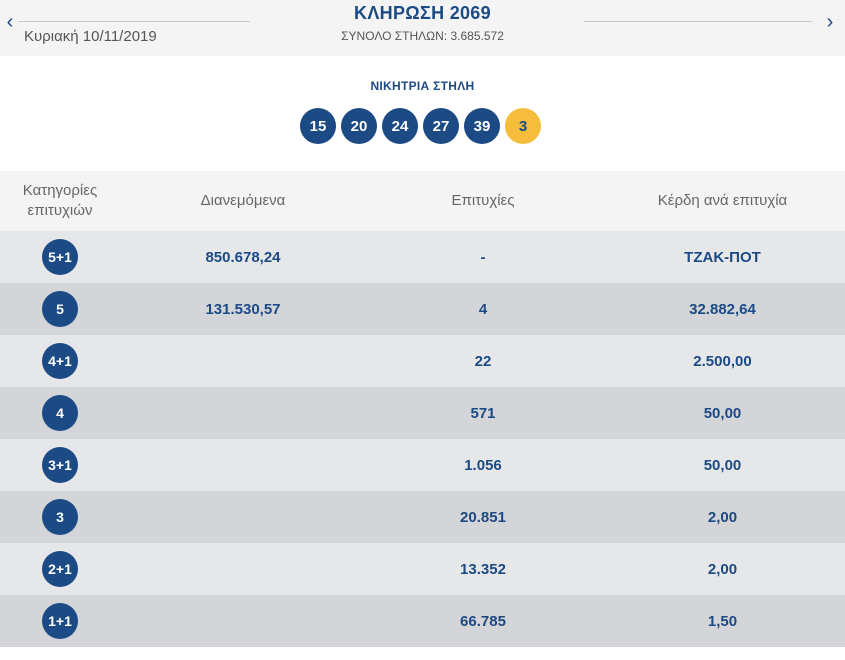 The width and height of the screenshot is (845, 660). I want to click on winners-count: 13.352, so click(483, 569).